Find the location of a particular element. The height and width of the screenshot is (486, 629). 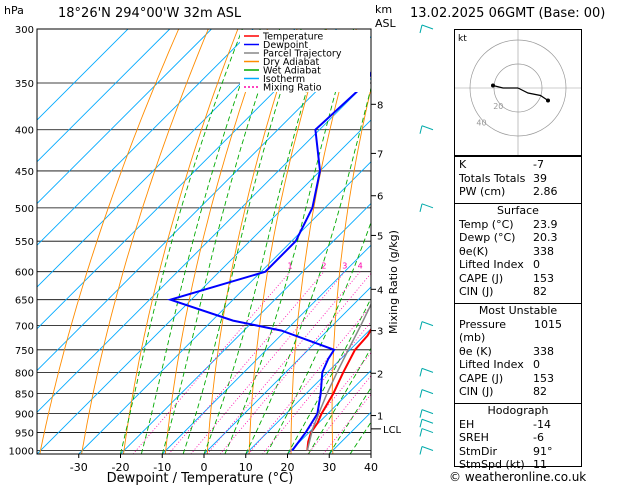

copyright: © weatheronline.co.uk is located at coordinates (518, 477).